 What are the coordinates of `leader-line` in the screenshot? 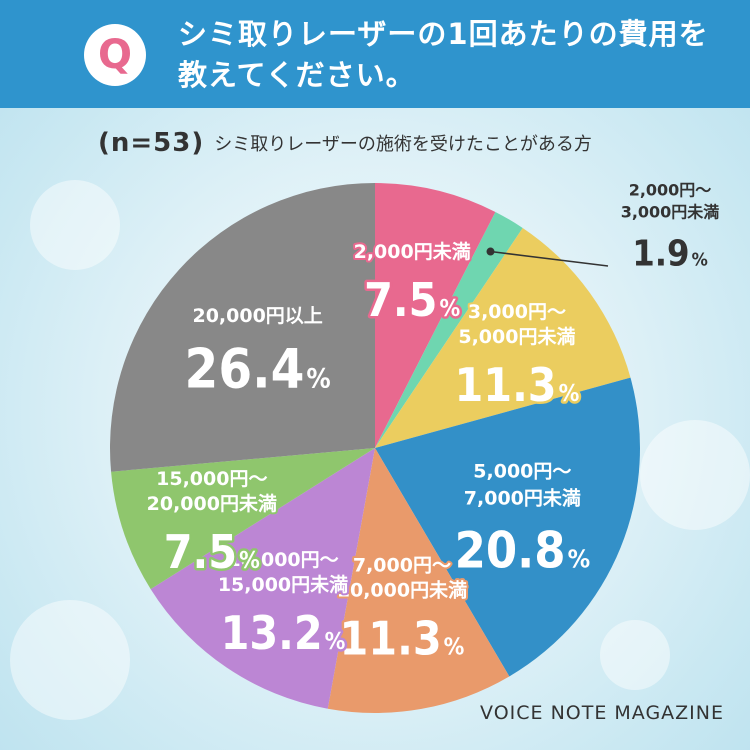 It's located at (549, 258).